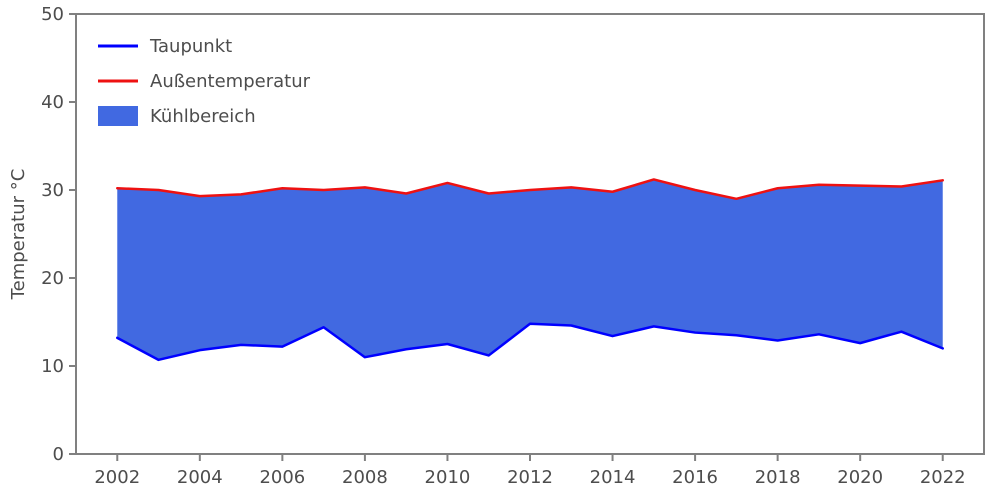  I want to click on aussentemperatur-line, so click(530, 189).